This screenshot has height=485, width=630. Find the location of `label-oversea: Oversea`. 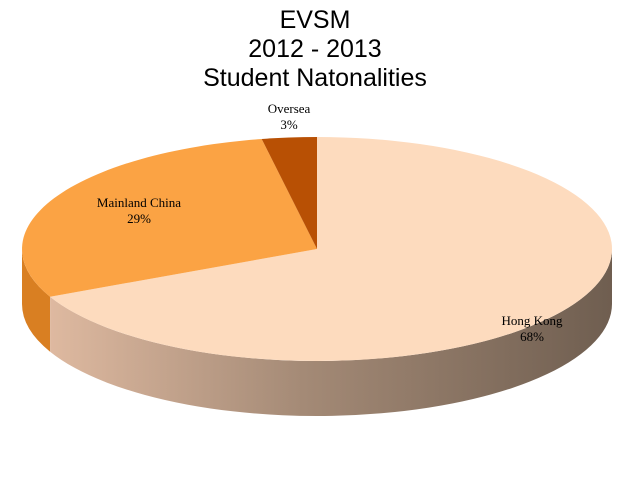

label-oversea: Oversea is located at coordinates (289, 108).